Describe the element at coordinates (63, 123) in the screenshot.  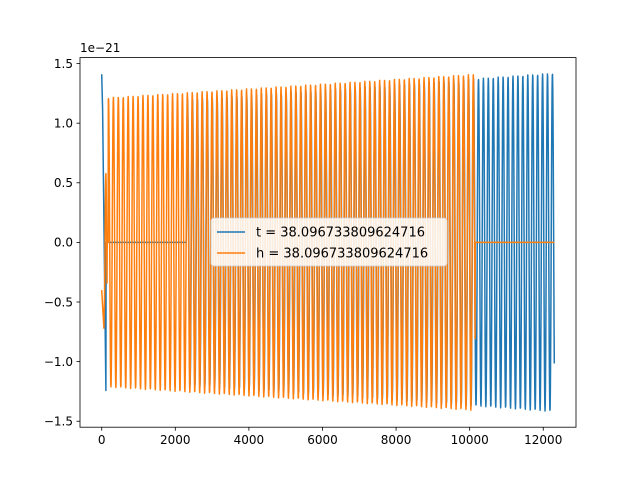
I see `y-tick-label: 1.0` at that location.